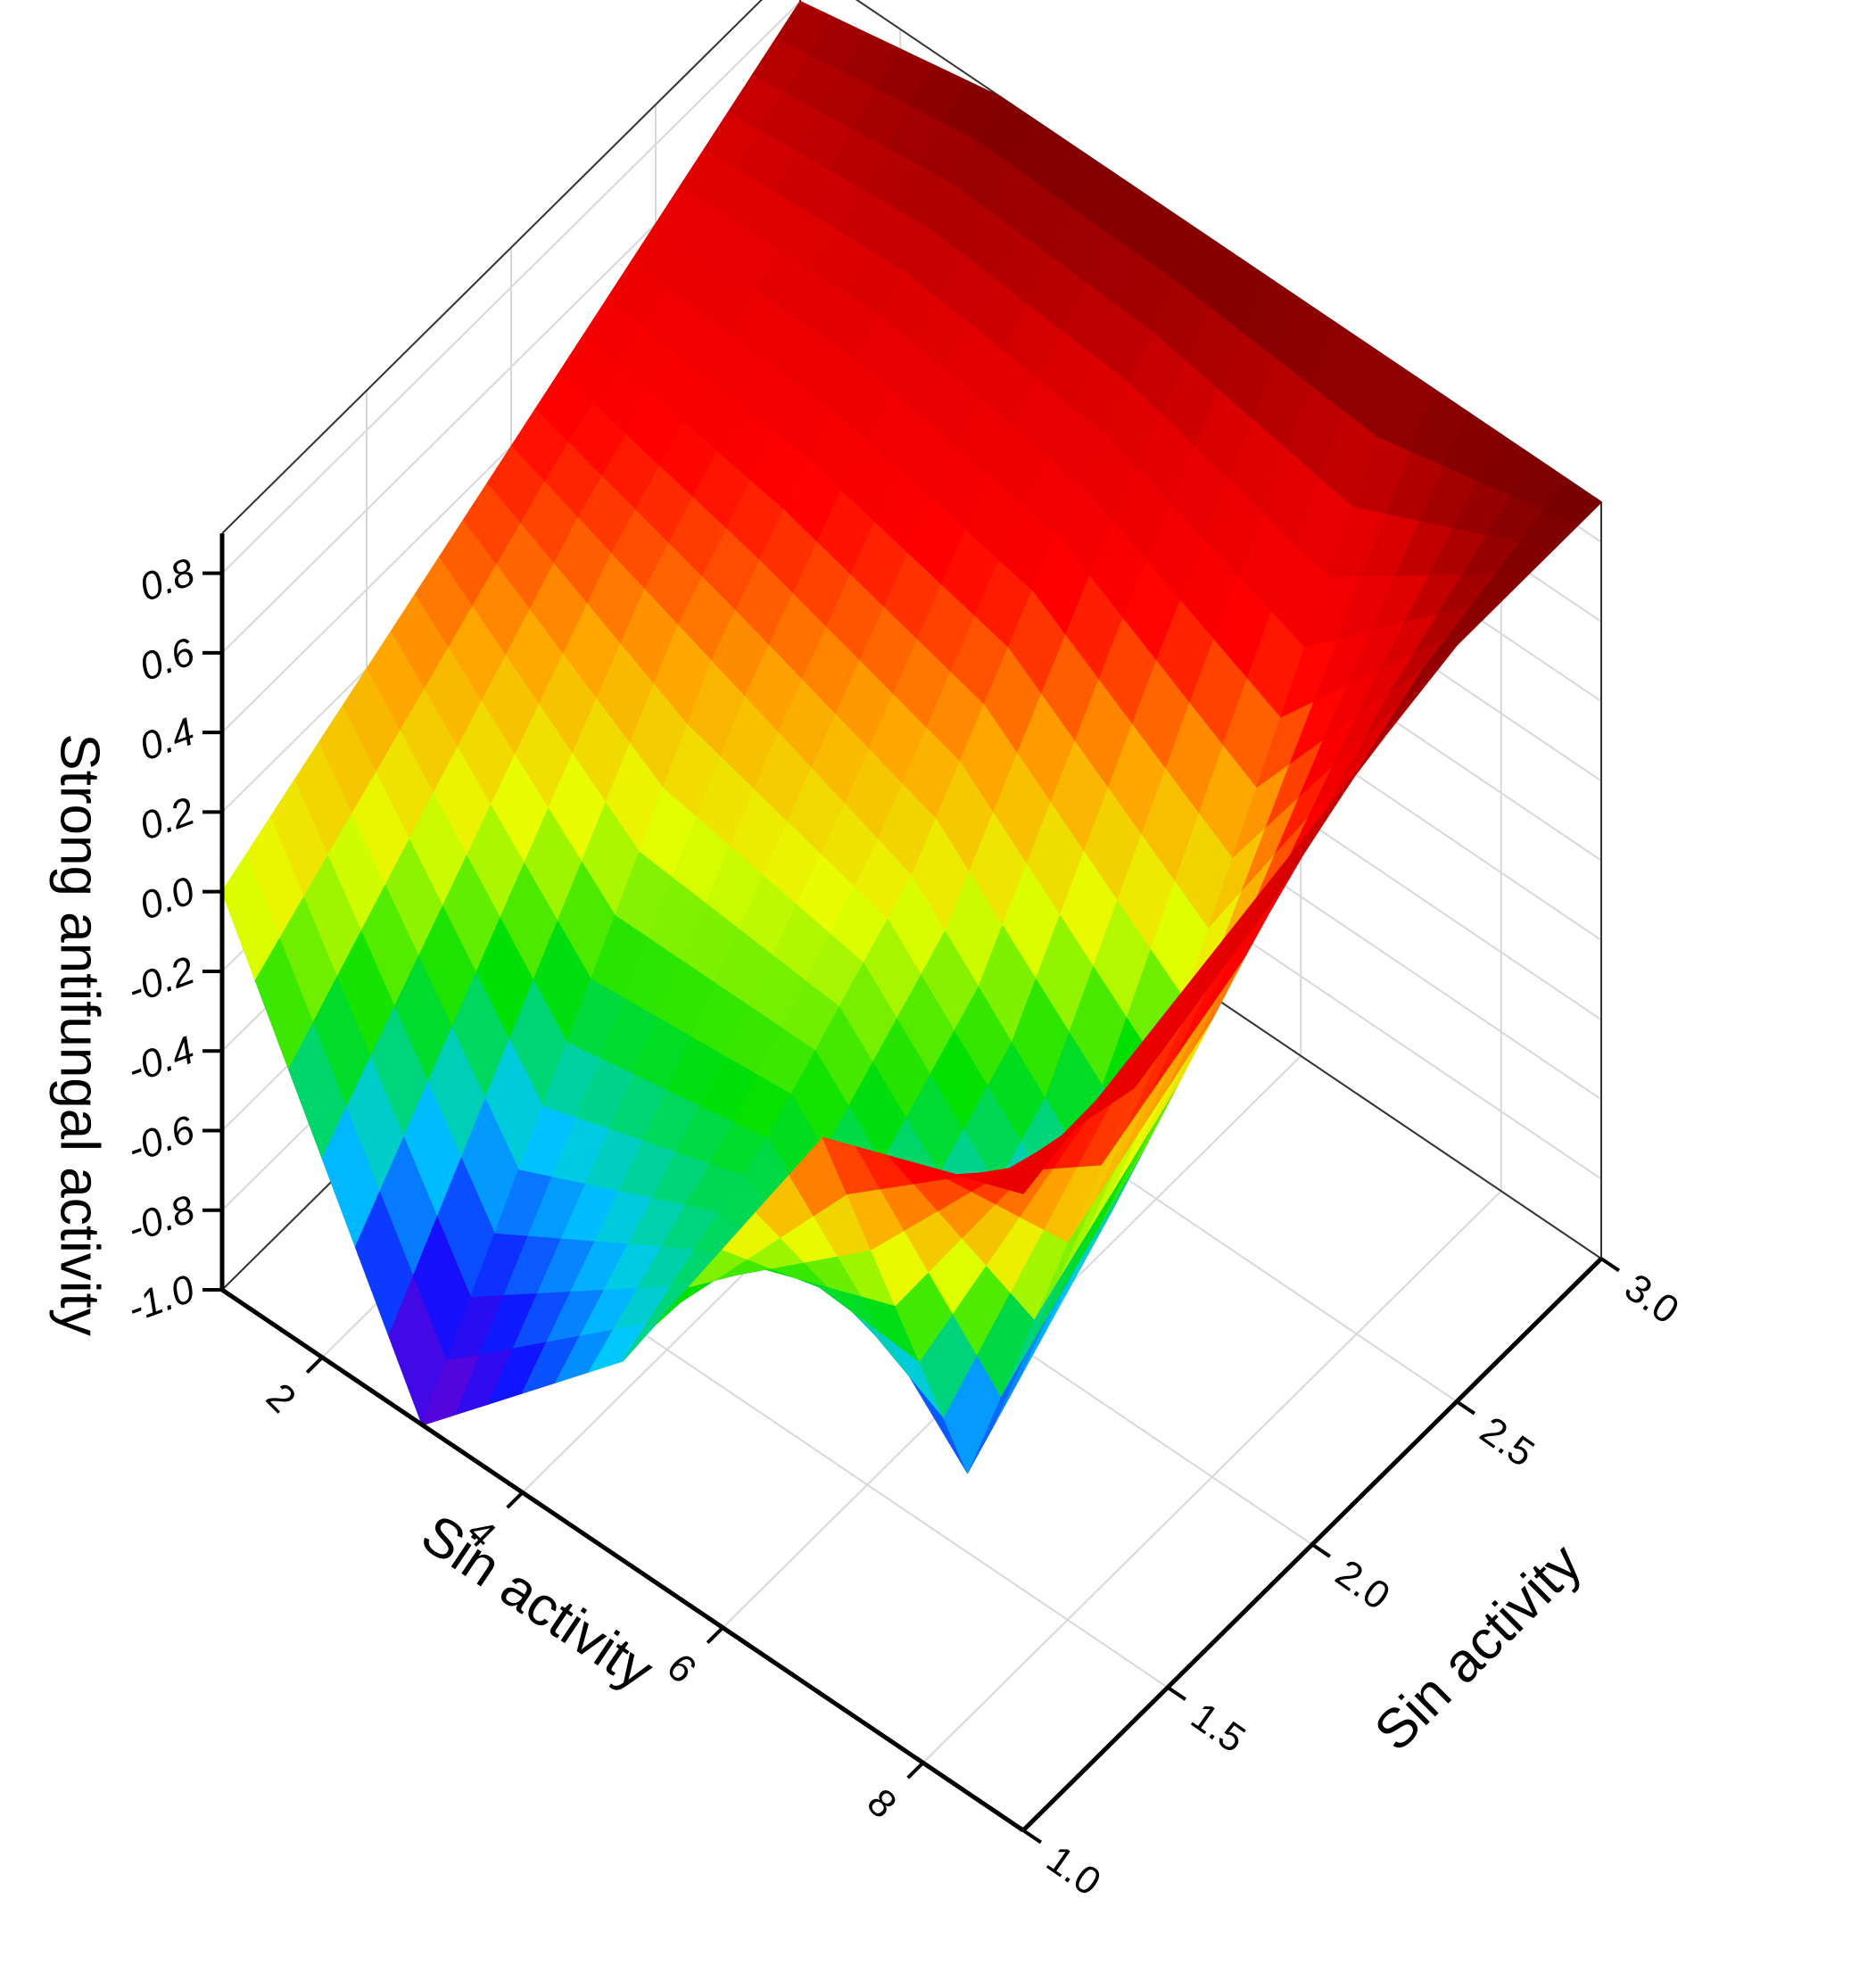  Describe the element at coordinates (1651, 1299) in the screenshot. I see `y-tick-label: 3.0` at that location.